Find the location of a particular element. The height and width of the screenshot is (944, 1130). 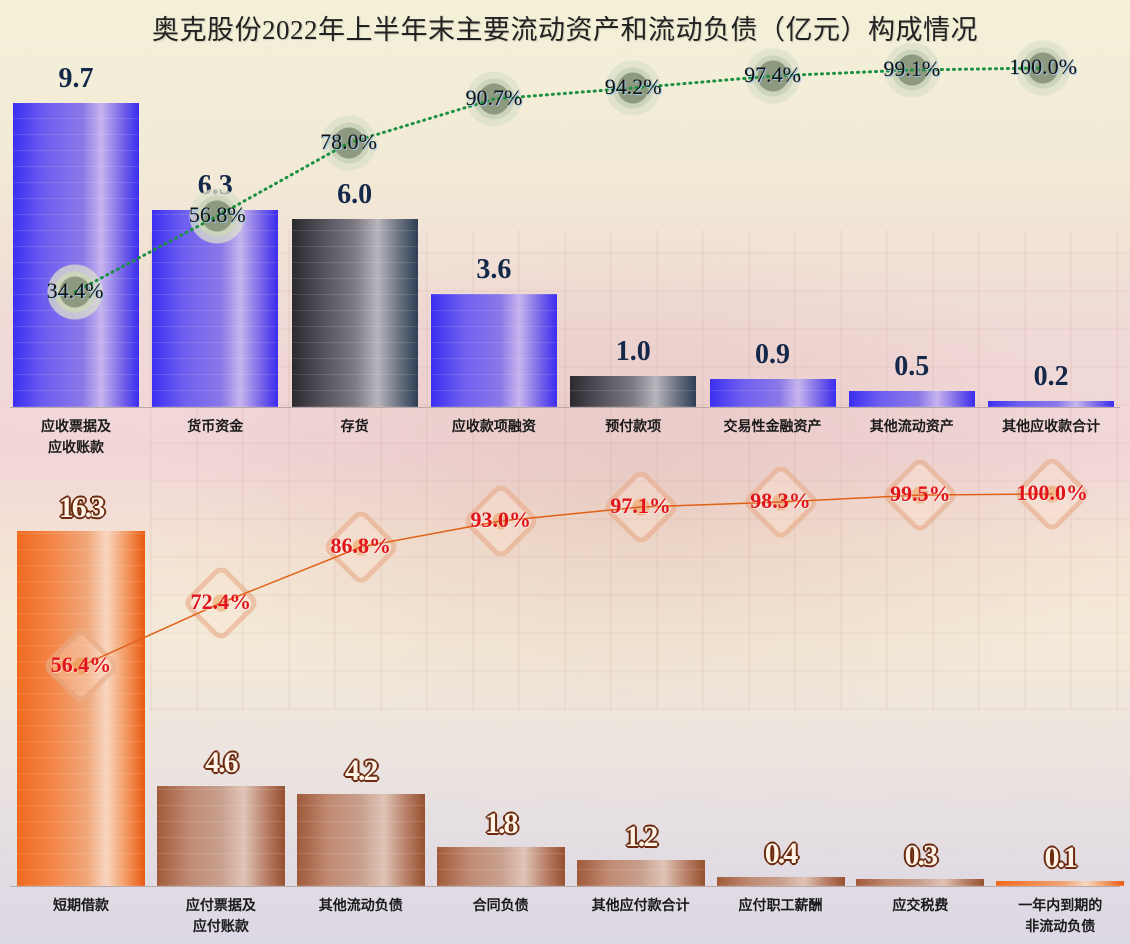

category-label: 其他流动负债 is located at coordinates (361, 906).